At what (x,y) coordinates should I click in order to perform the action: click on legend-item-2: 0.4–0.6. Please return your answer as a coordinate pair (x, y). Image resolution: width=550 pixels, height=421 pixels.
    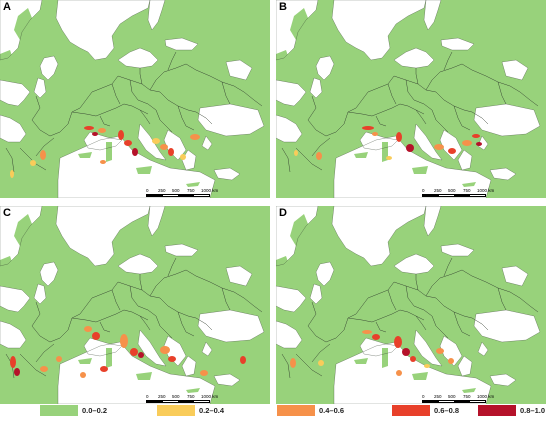
    Looking at the image, I should click on (310, 410).